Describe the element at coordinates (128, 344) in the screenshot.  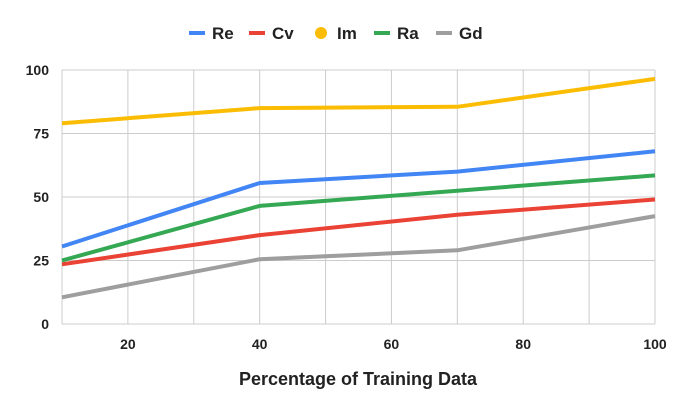
I see `x-tick-label: 20` at that location.